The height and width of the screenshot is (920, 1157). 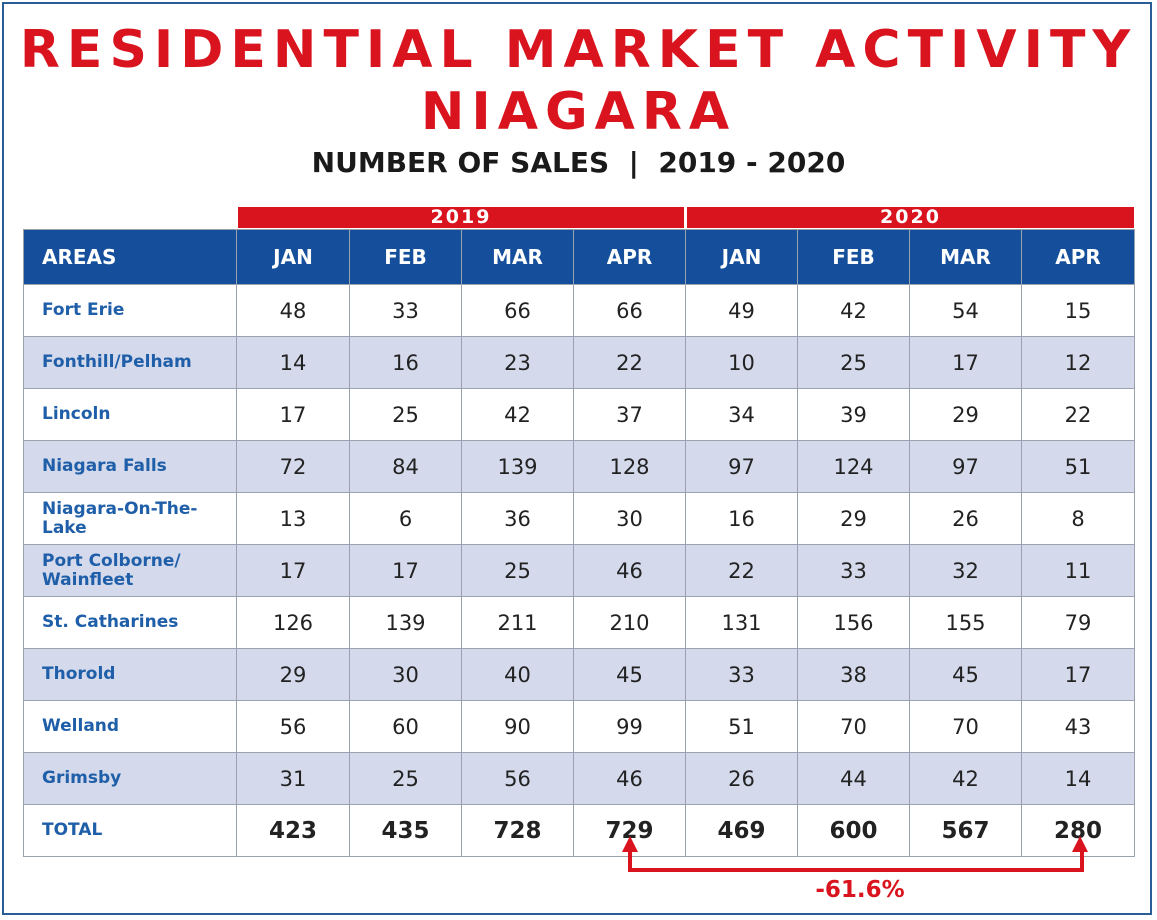 What do you see at coordinates (405, 830) in the screenshot?
I see `total-cell: 435` at bounding box center [405, 830].